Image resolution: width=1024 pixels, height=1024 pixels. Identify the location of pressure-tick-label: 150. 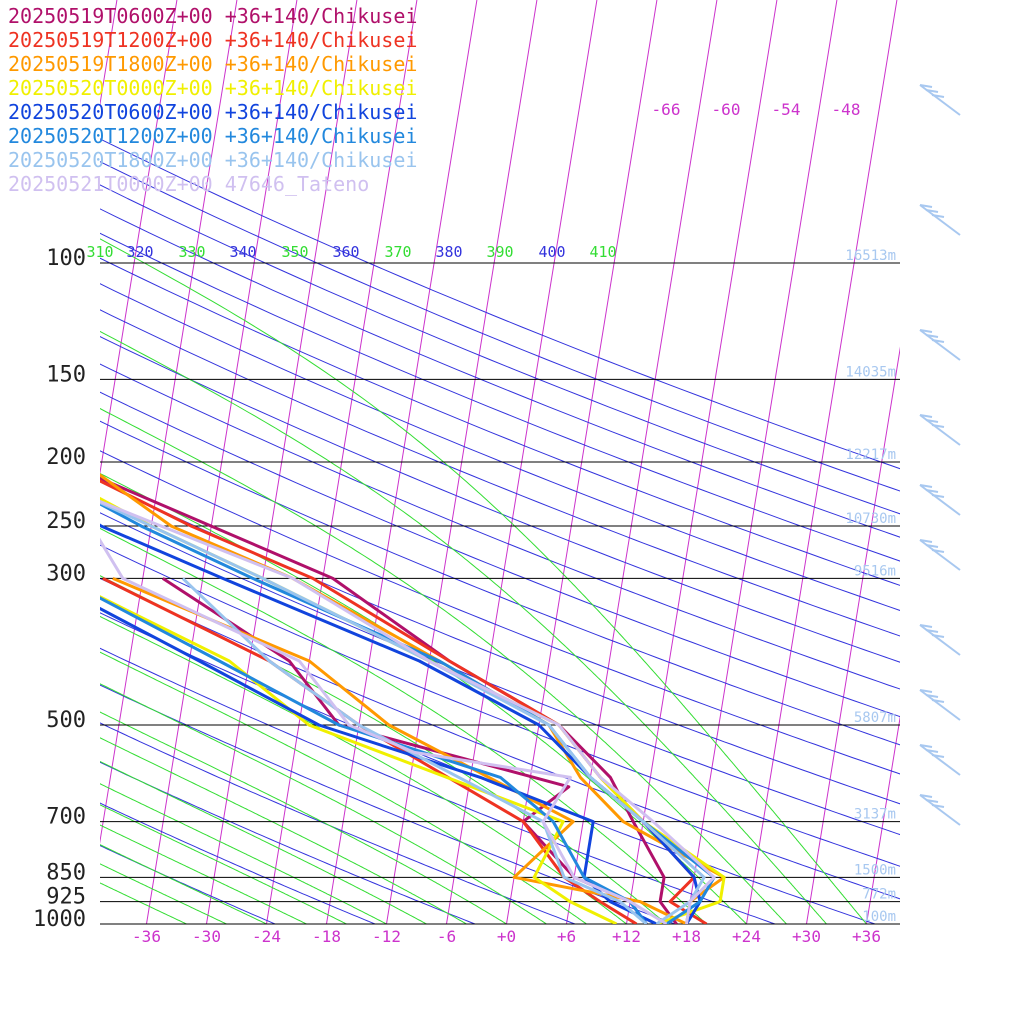
(66, 374).